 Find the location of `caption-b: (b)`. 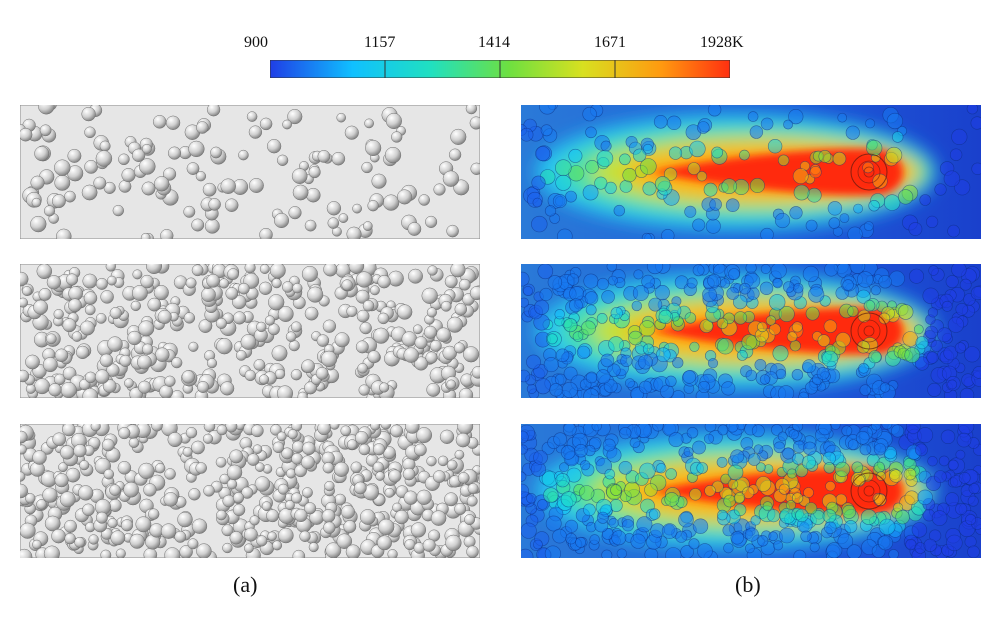

caption-b: (b) is located at coordinates (748, 584).